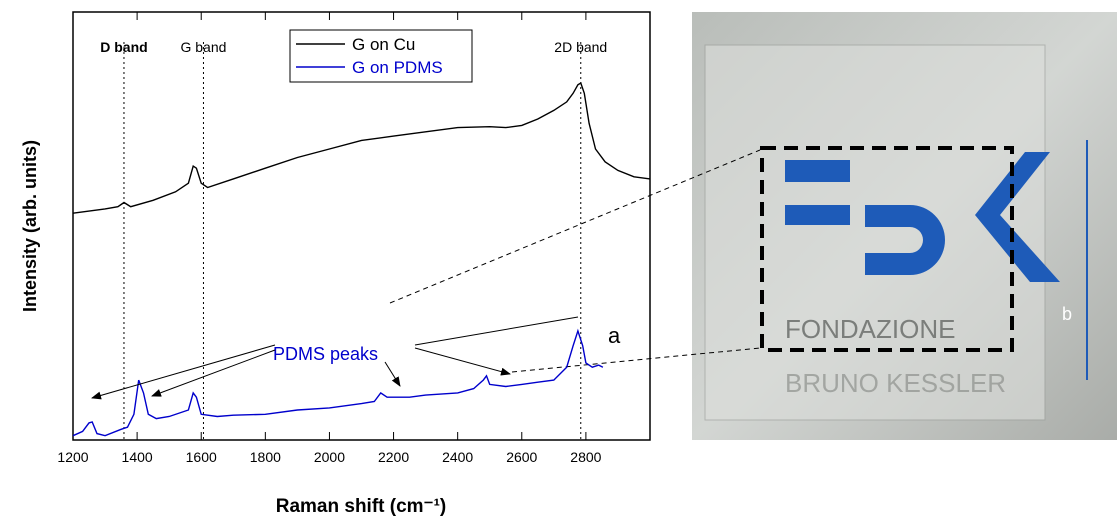  Describe the element at coordinates (203, 47) in the screenshot. I see `band-label: G band` at that location.